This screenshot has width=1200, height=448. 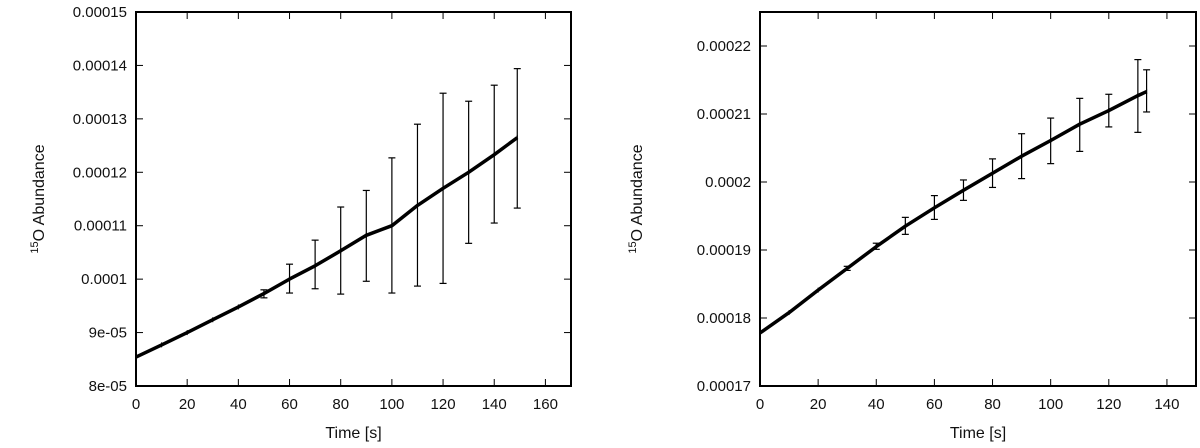 What do you see at coordinates (100, 226) in the screenshot?
I see `y-tick-label: 0.00011` at bounding box center [100, 226].